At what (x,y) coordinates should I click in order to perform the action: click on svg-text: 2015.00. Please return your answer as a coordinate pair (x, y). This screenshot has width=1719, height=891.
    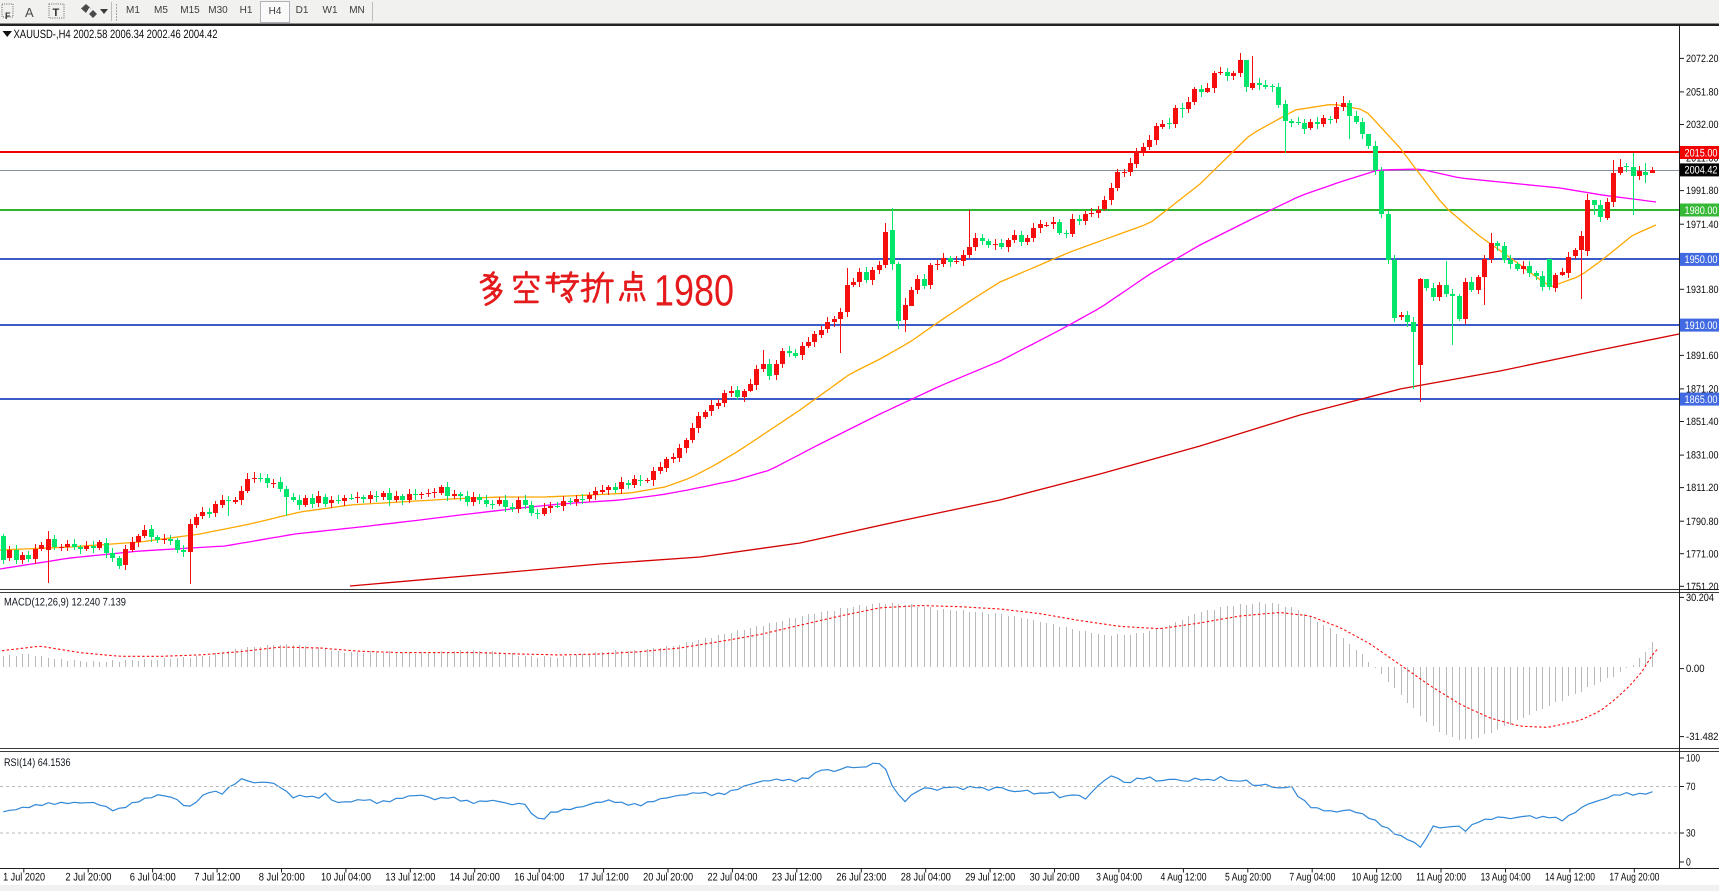
    Looking at the image, I should click on (1701, 153).